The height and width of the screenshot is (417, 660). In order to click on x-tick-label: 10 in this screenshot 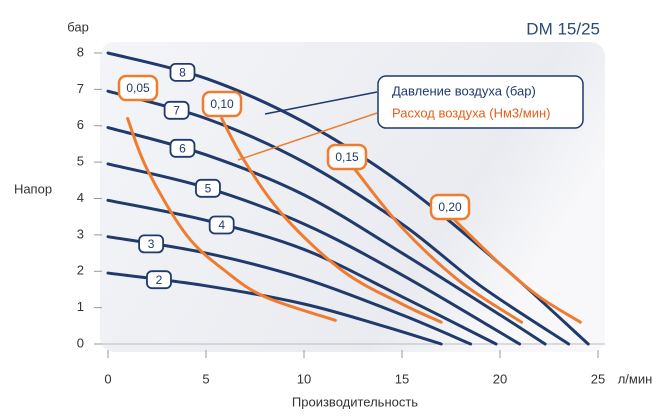, I will do `click(304, 378)`.